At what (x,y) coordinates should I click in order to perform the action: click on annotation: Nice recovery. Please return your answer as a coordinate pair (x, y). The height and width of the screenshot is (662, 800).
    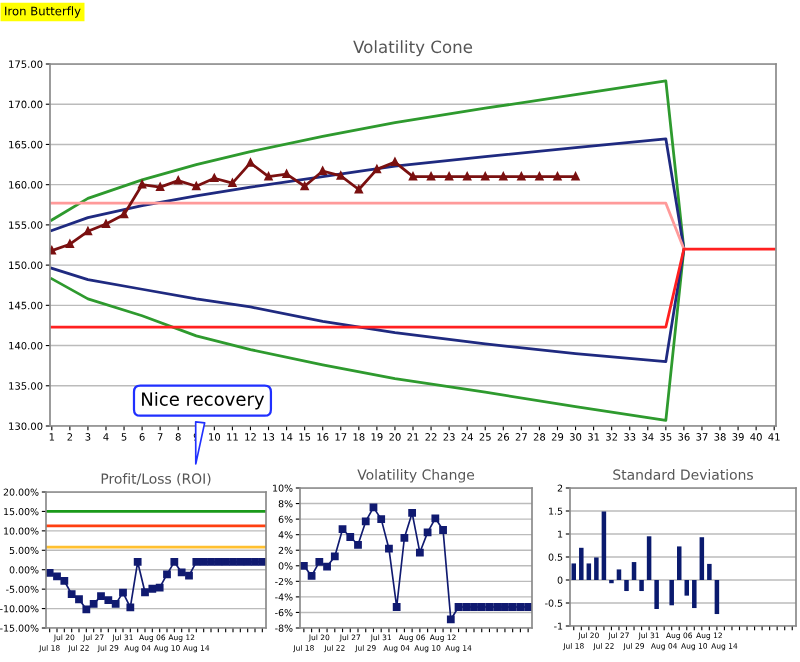
    Looking at the image, I should click on (203, 400).